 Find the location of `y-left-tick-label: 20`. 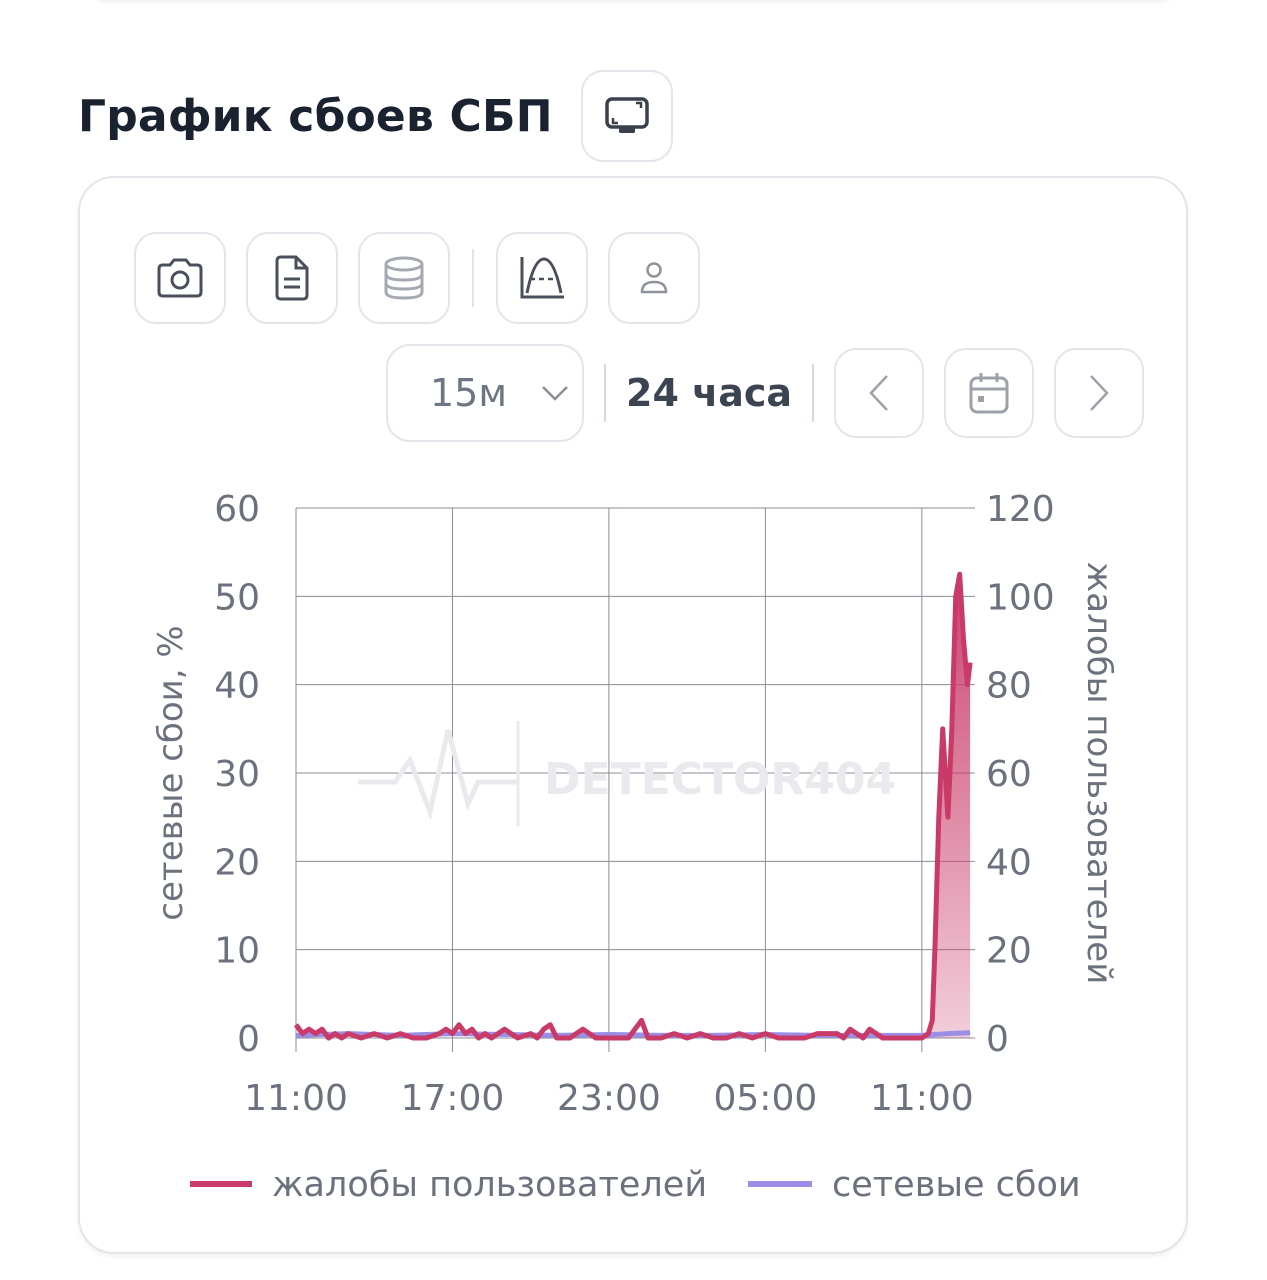

y-left-tick-label: 20 is located at coordinates (237, 862).